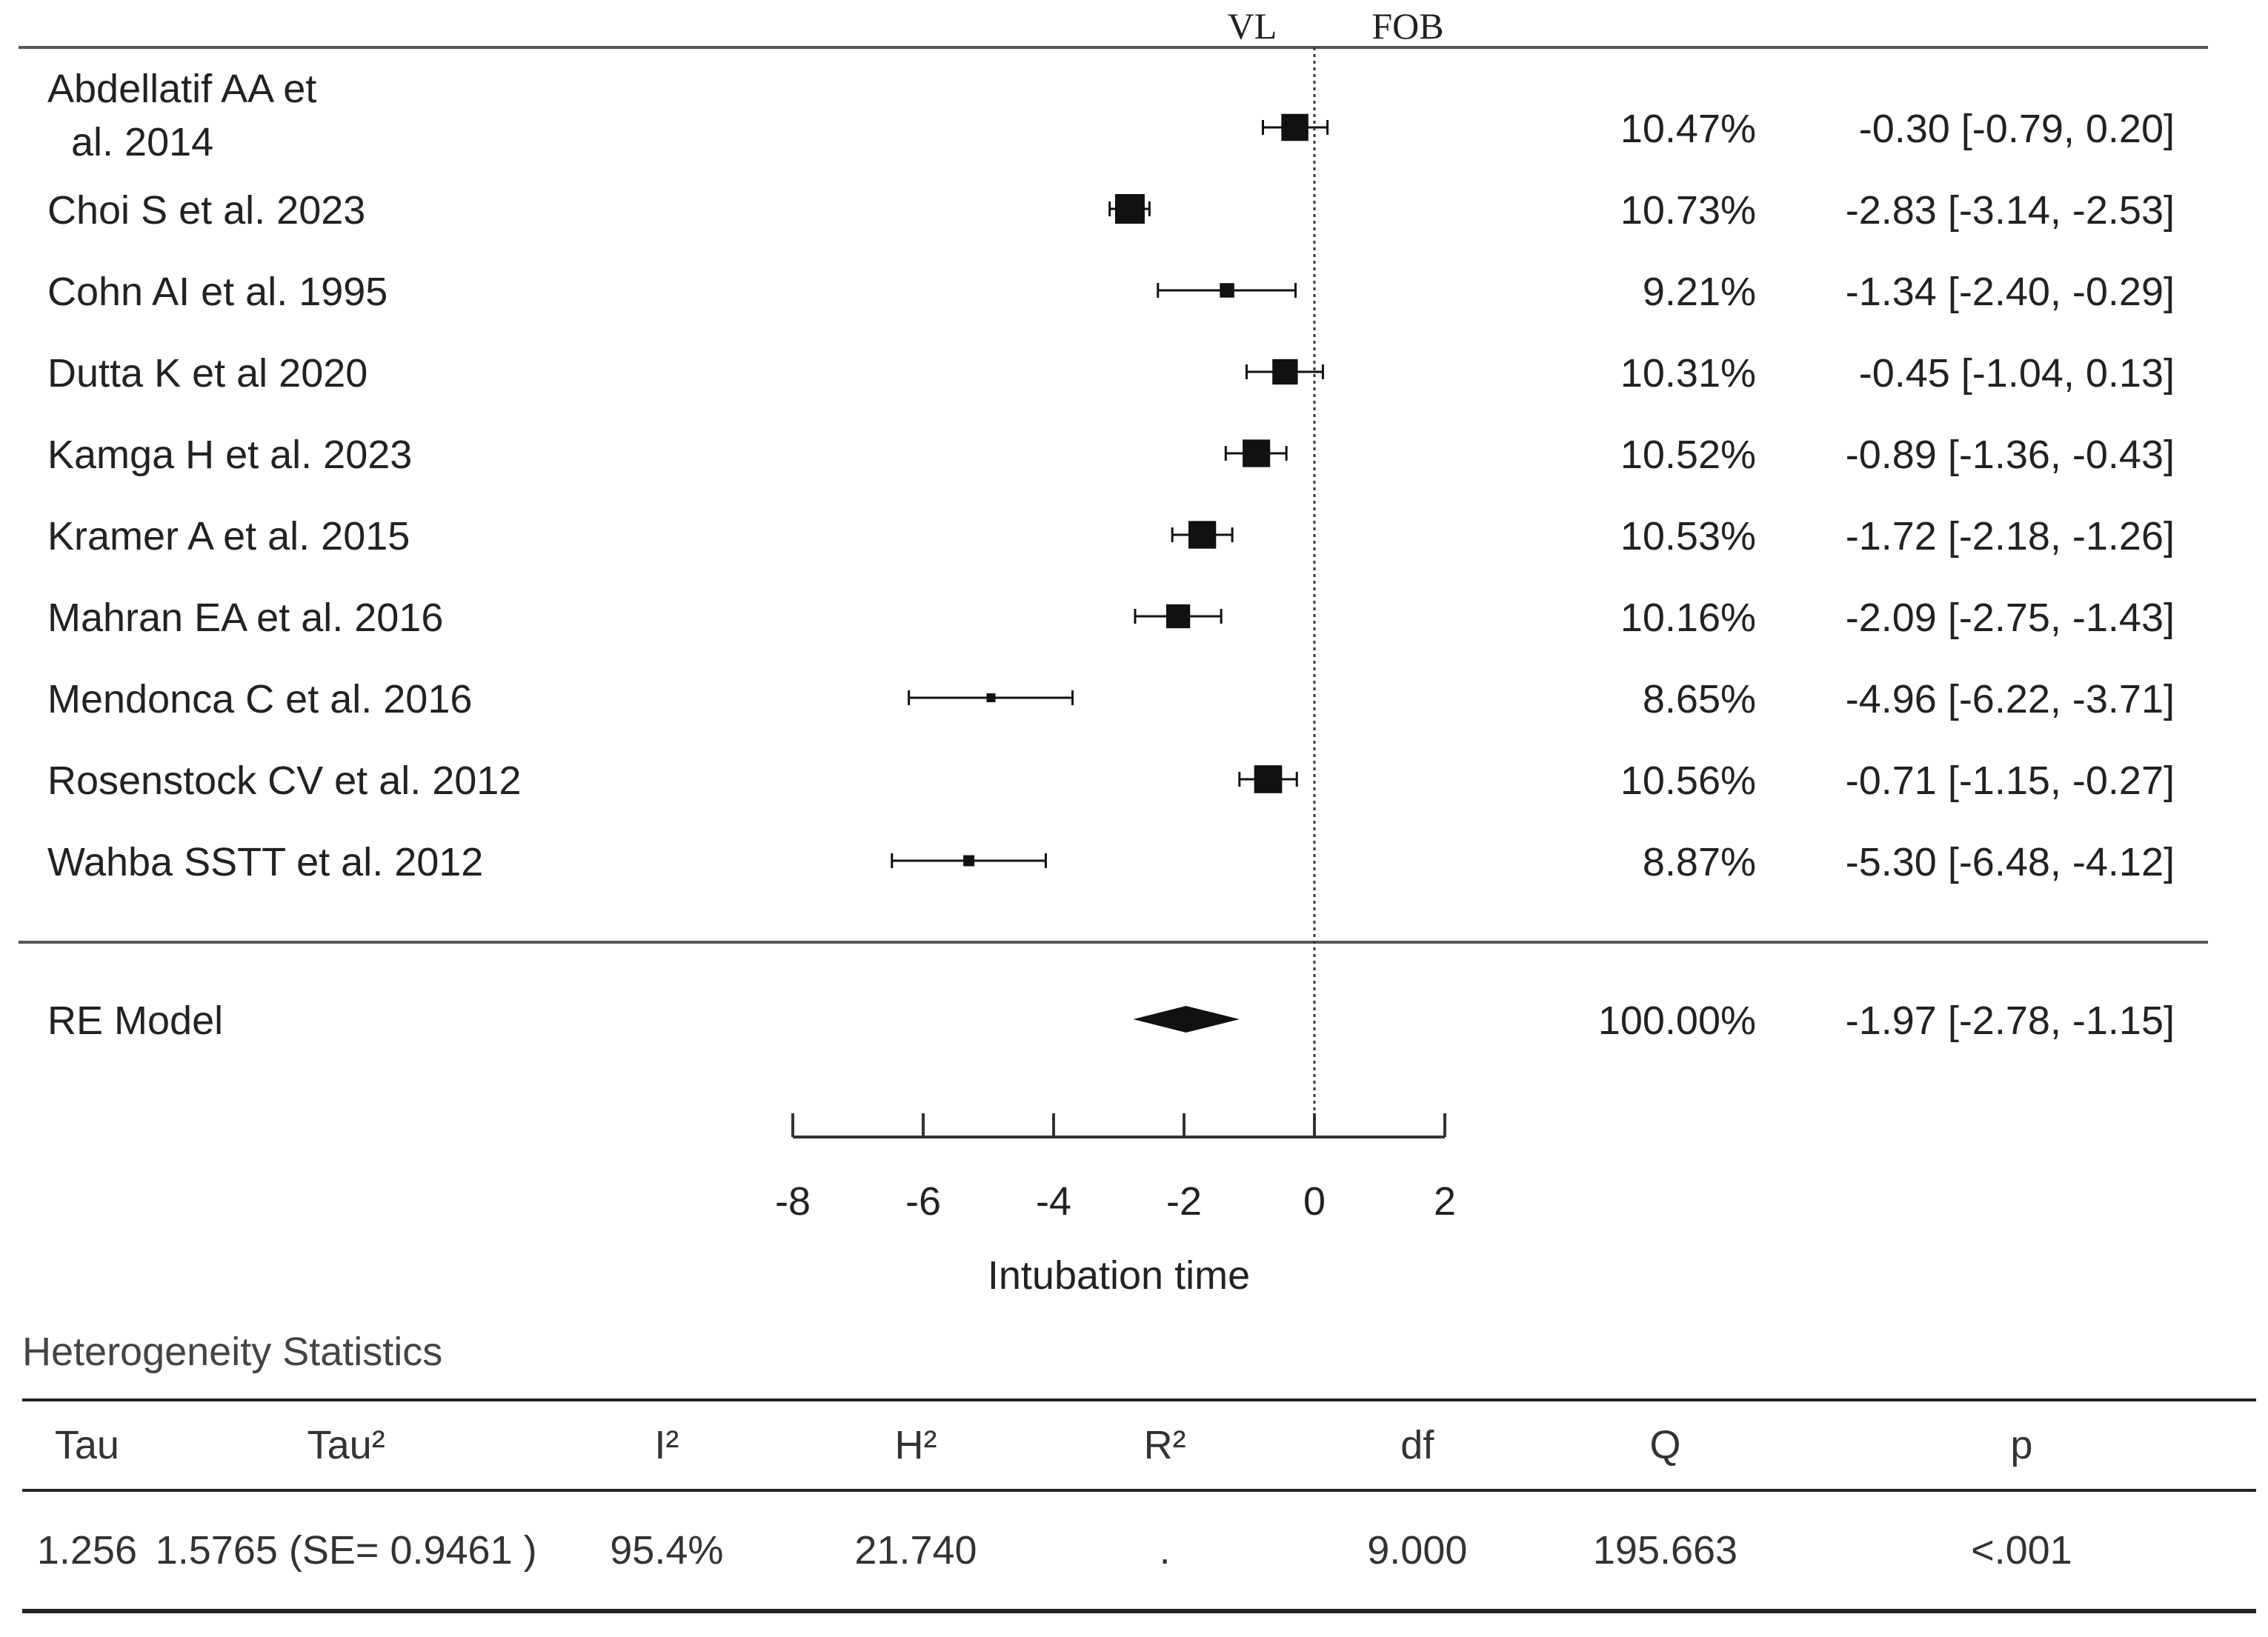 This screenshot has width=2268, height=1637. I want to click on summary-label: RE Model, so click(135, 1020).